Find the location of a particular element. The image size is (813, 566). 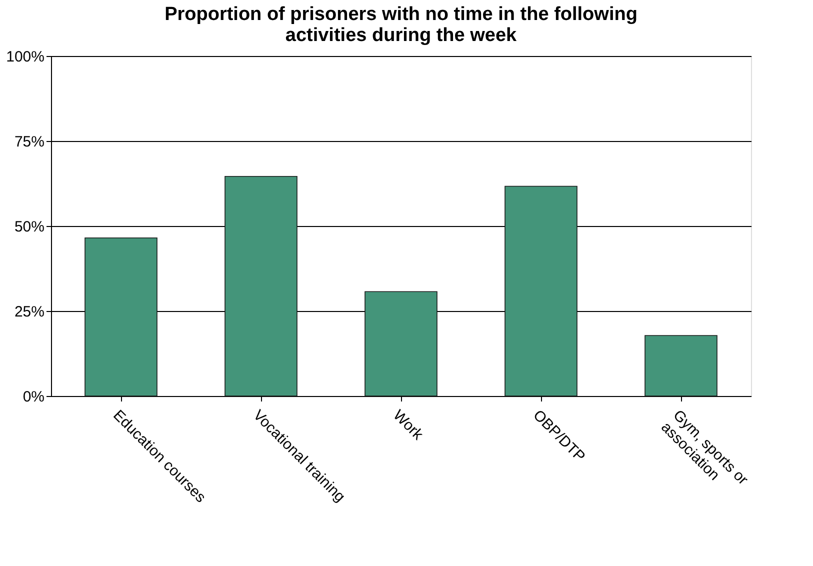

y-tick-label: 100% is located at coordinates (25, 57).